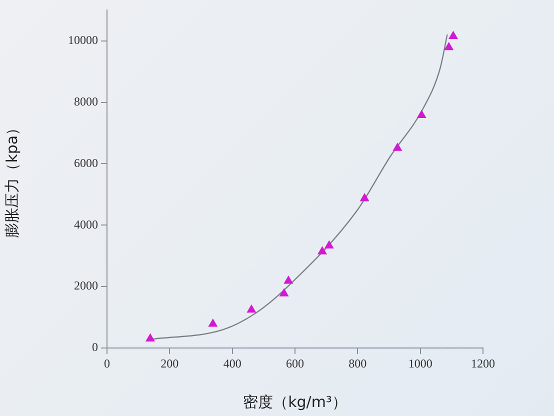 The height and width of the screenshot is (416, 554). What do you see at coordinates (483, 363) in the screenshot?
I see `x-tick-label: 1200` at bounding box center [483, 363].